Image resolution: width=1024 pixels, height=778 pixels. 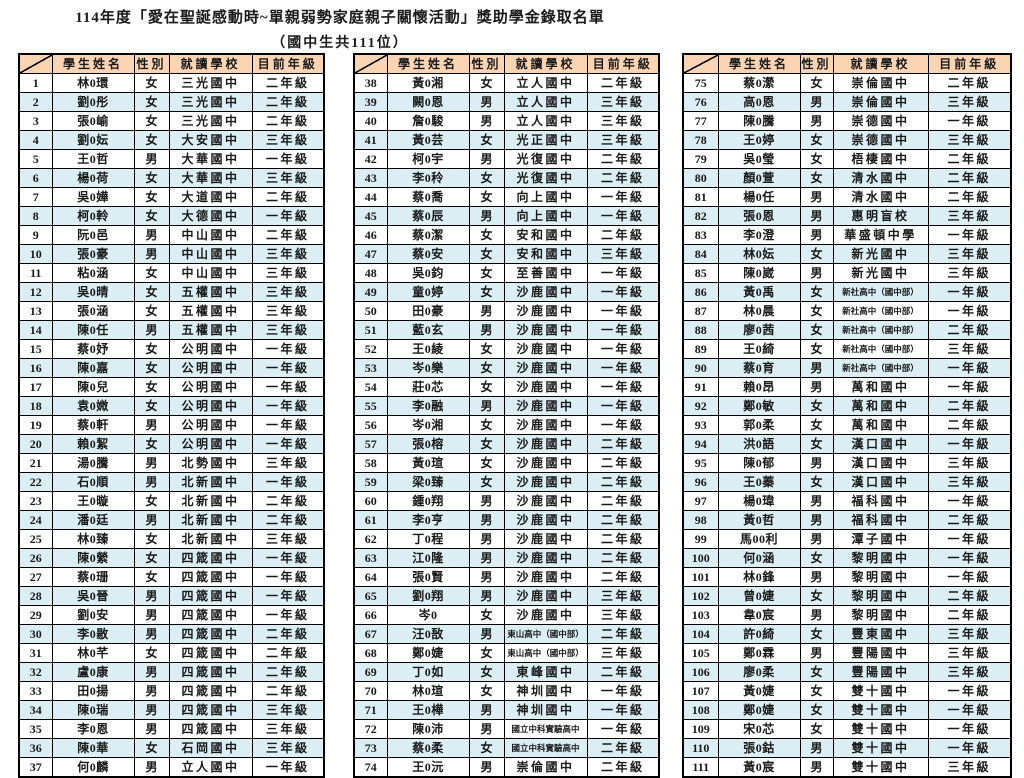 What do you see at coordinates (759, 102) in the screenshot?
I see `student-name-cell: 高0恩` at bounding box center [759, 102].